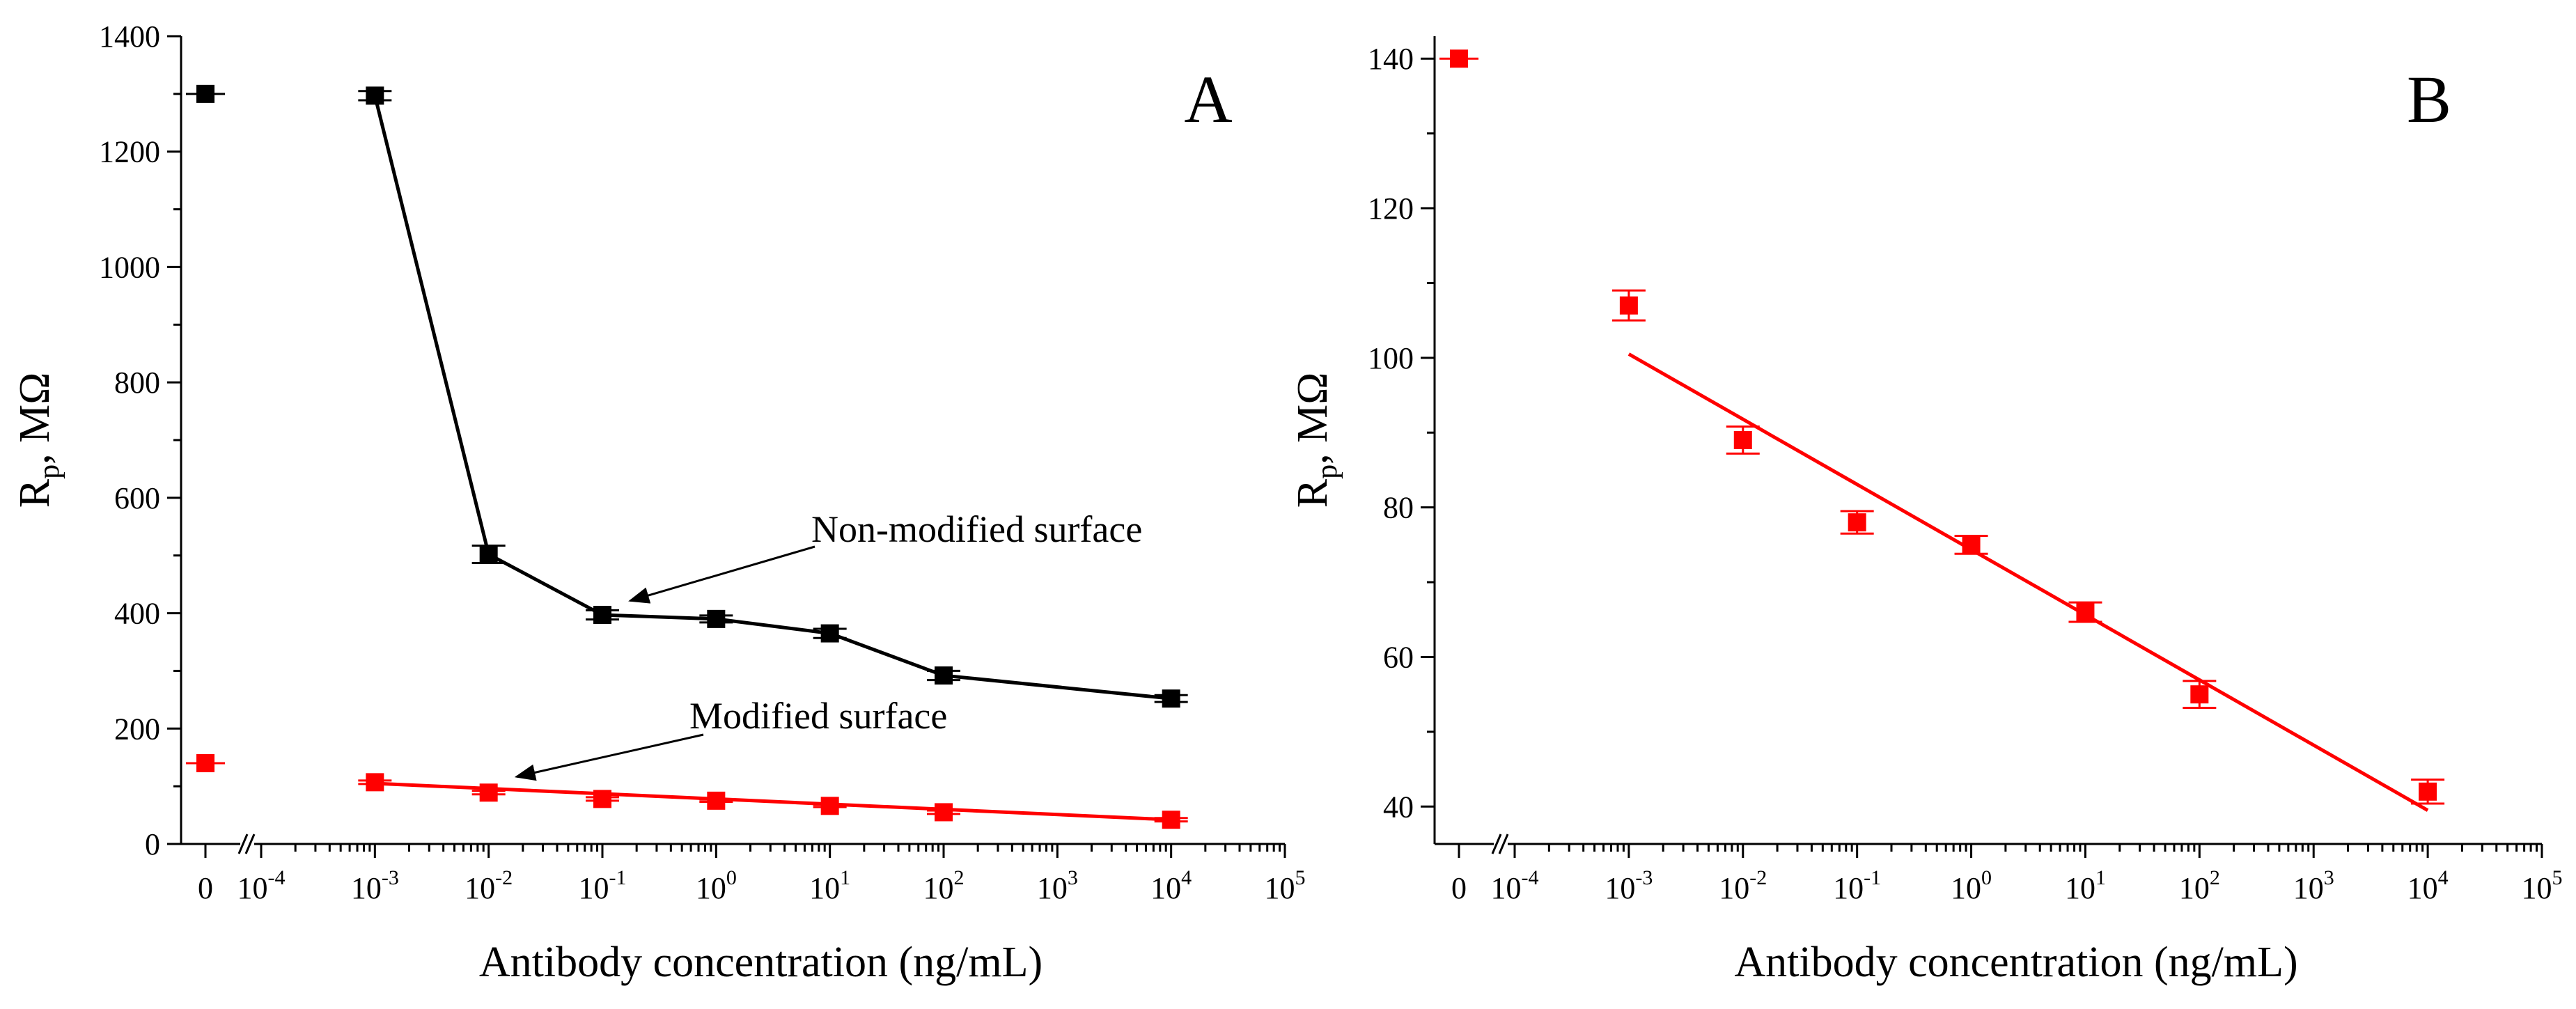 This screenshot has width=2576, height=1009. Describe the element at coordinates (1208, 99) in the screenshot. I see `panel-label: A` at that location.